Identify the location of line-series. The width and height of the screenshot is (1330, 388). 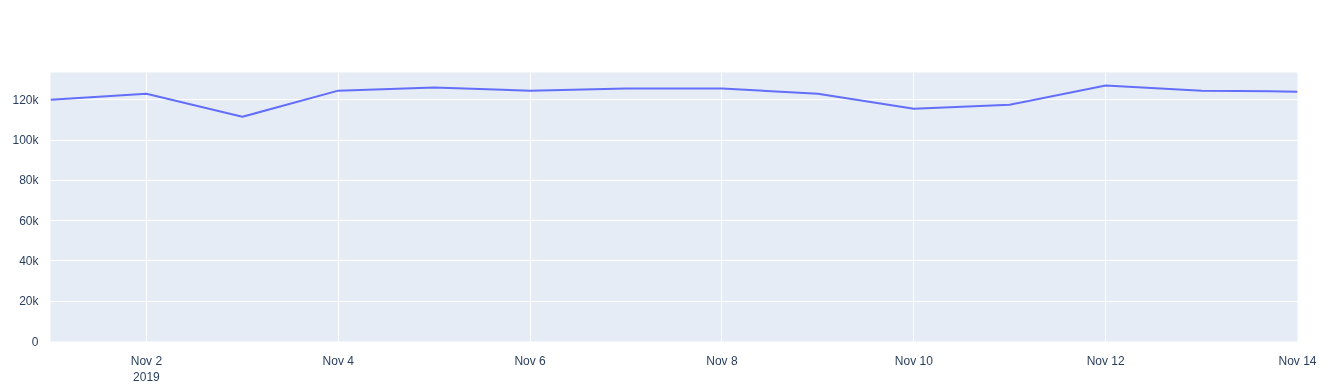
(674, 101).